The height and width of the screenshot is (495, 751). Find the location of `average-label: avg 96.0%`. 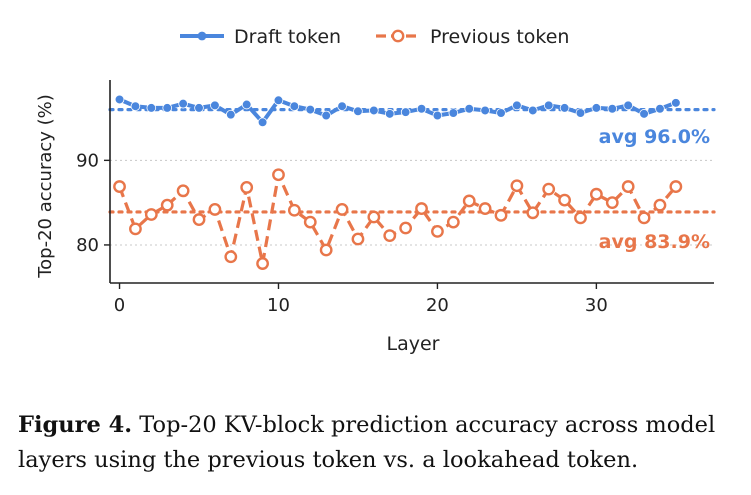

average-label: avg 96.0% is located at coordinates (654, 137).